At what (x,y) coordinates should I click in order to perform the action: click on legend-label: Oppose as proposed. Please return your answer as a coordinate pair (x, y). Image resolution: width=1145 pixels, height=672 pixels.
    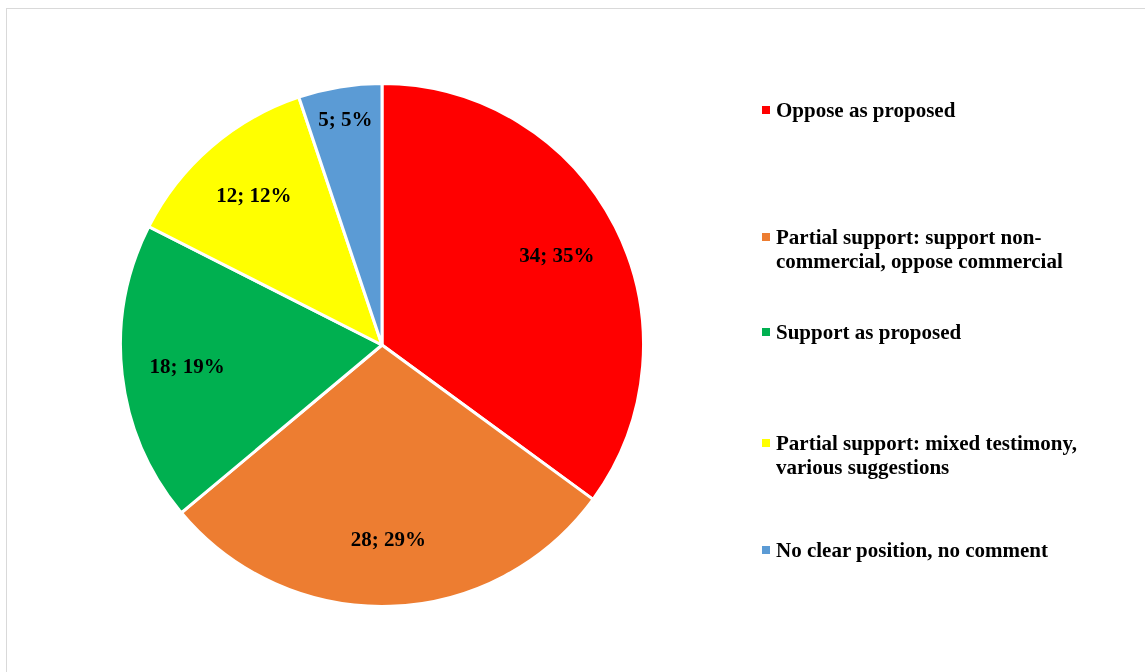
    Looking at the image, I should click on (866, 110).